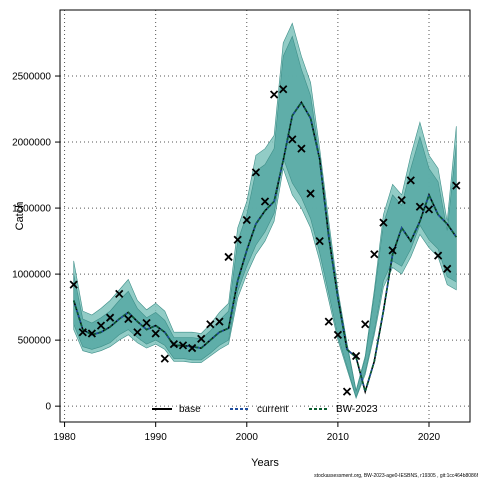 This screenshot has height=480, width=480. I want to click on legend-label-current: current, so click(272, 409).